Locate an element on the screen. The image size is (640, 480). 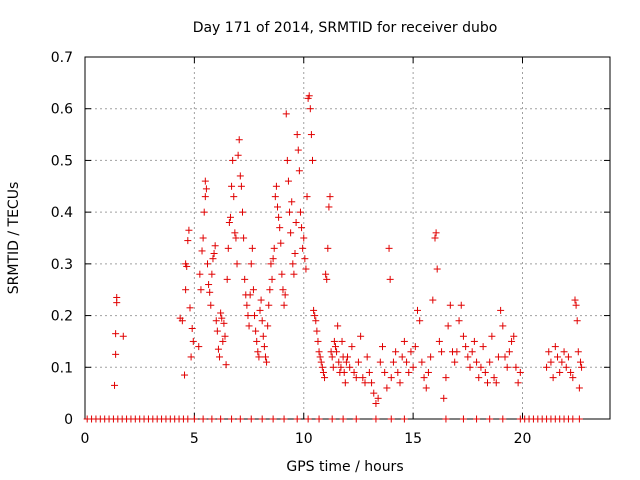
x-tick-label: 0 is located at coordinates (85, 439).